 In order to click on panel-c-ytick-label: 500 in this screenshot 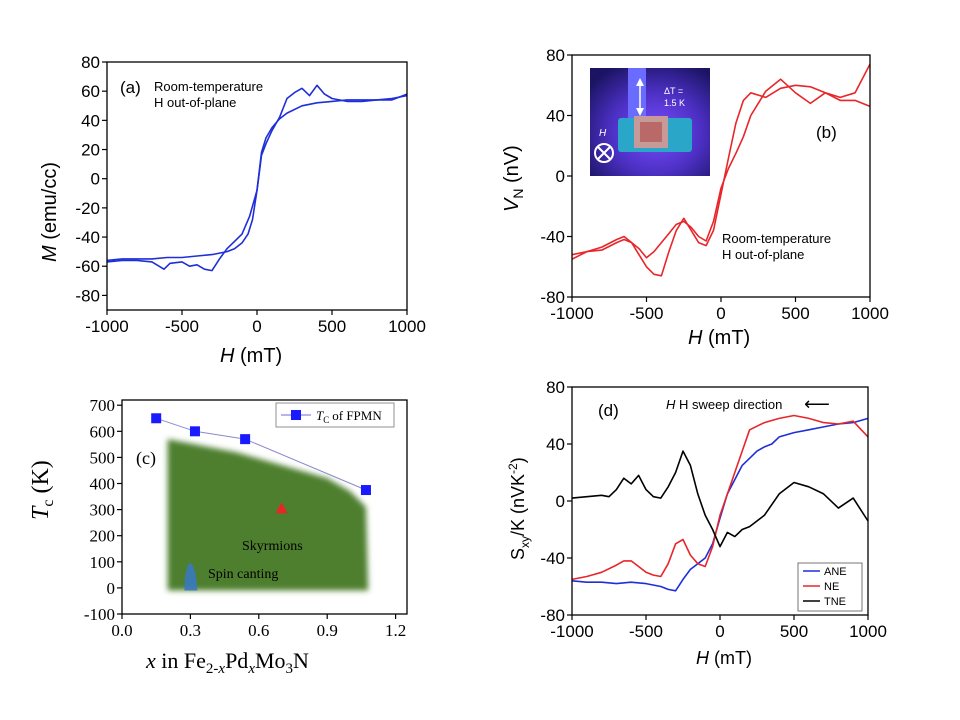, I will do `click(103, 457)`.